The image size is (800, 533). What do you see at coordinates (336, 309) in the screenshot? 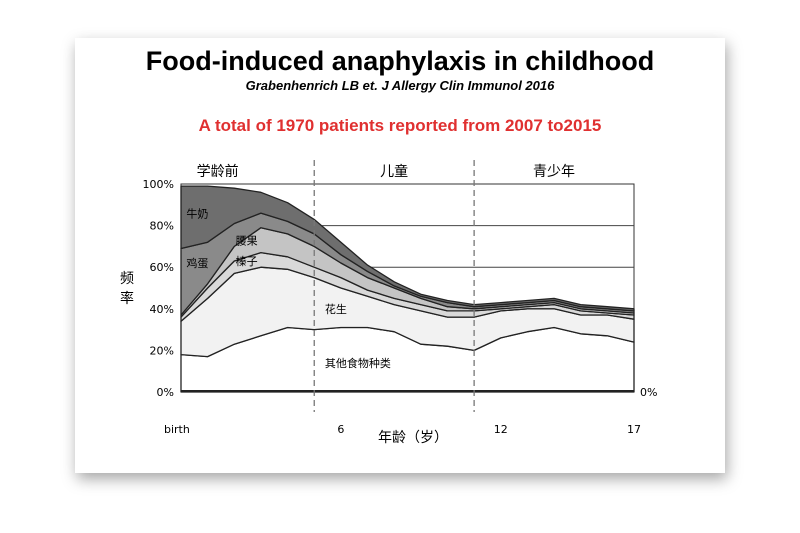
I see `series-label: 花生` at bounding box center [336, 309].